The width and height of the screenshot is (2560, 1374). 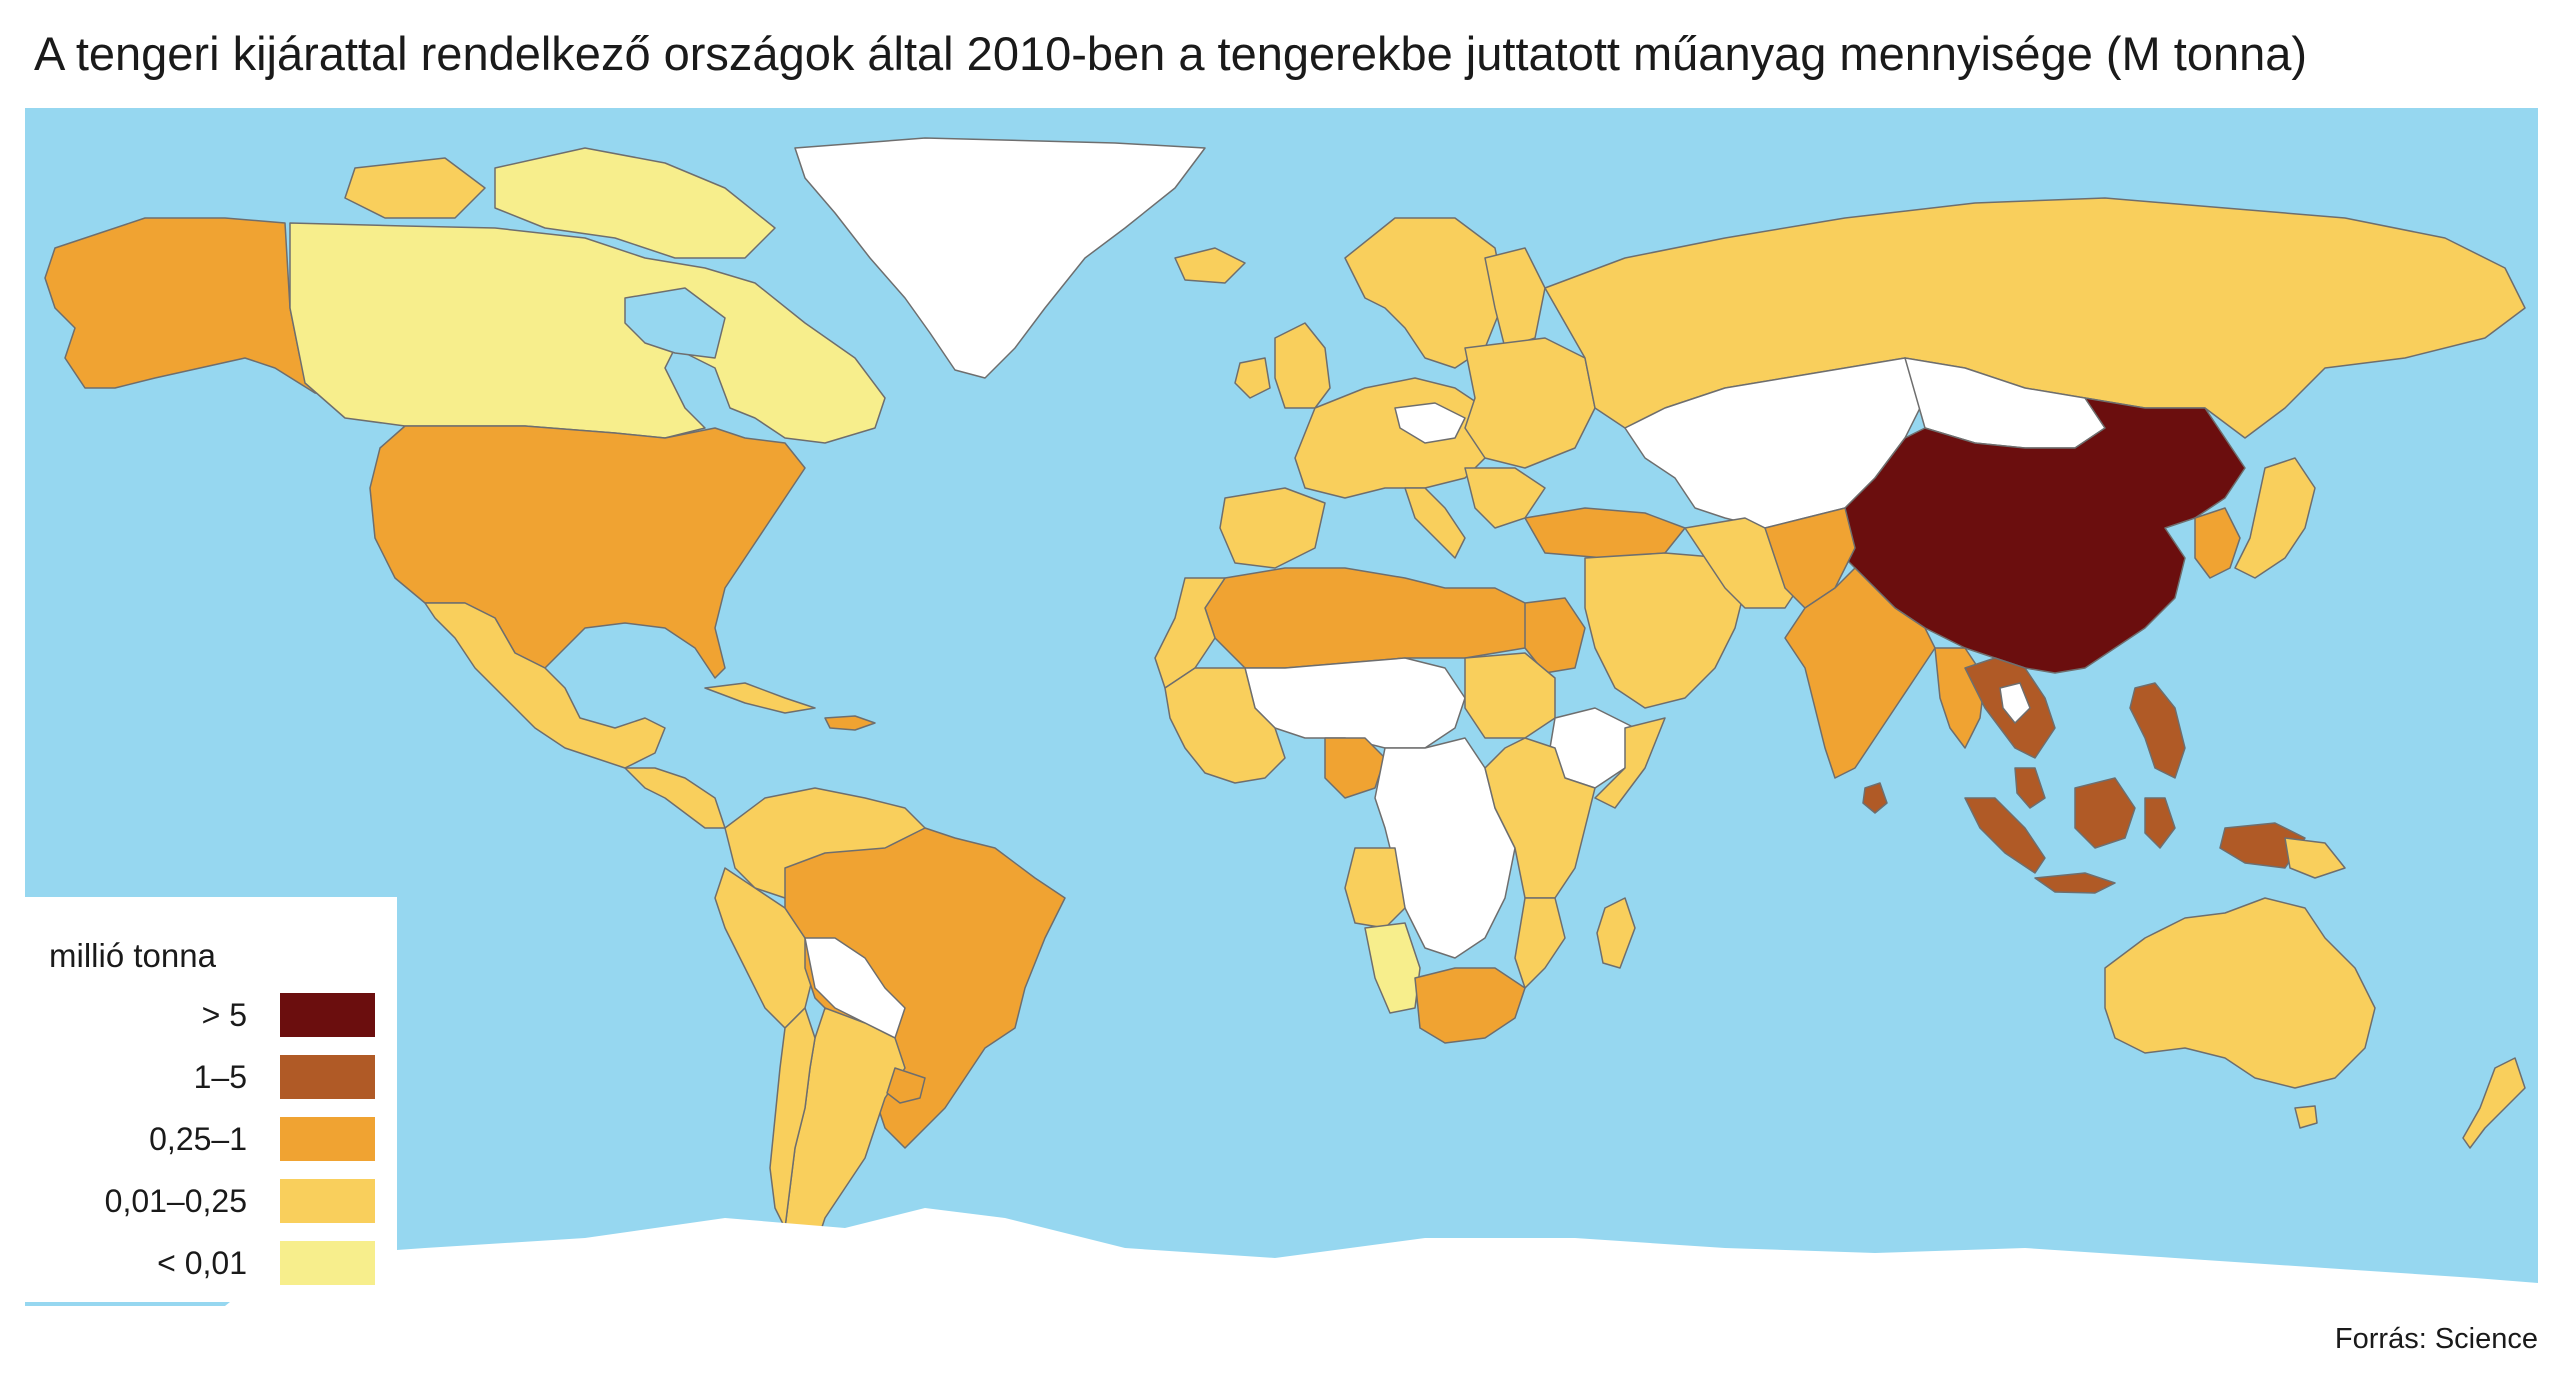 I want to click on legend-item: < 0,01, so click(x=211, y=1263).